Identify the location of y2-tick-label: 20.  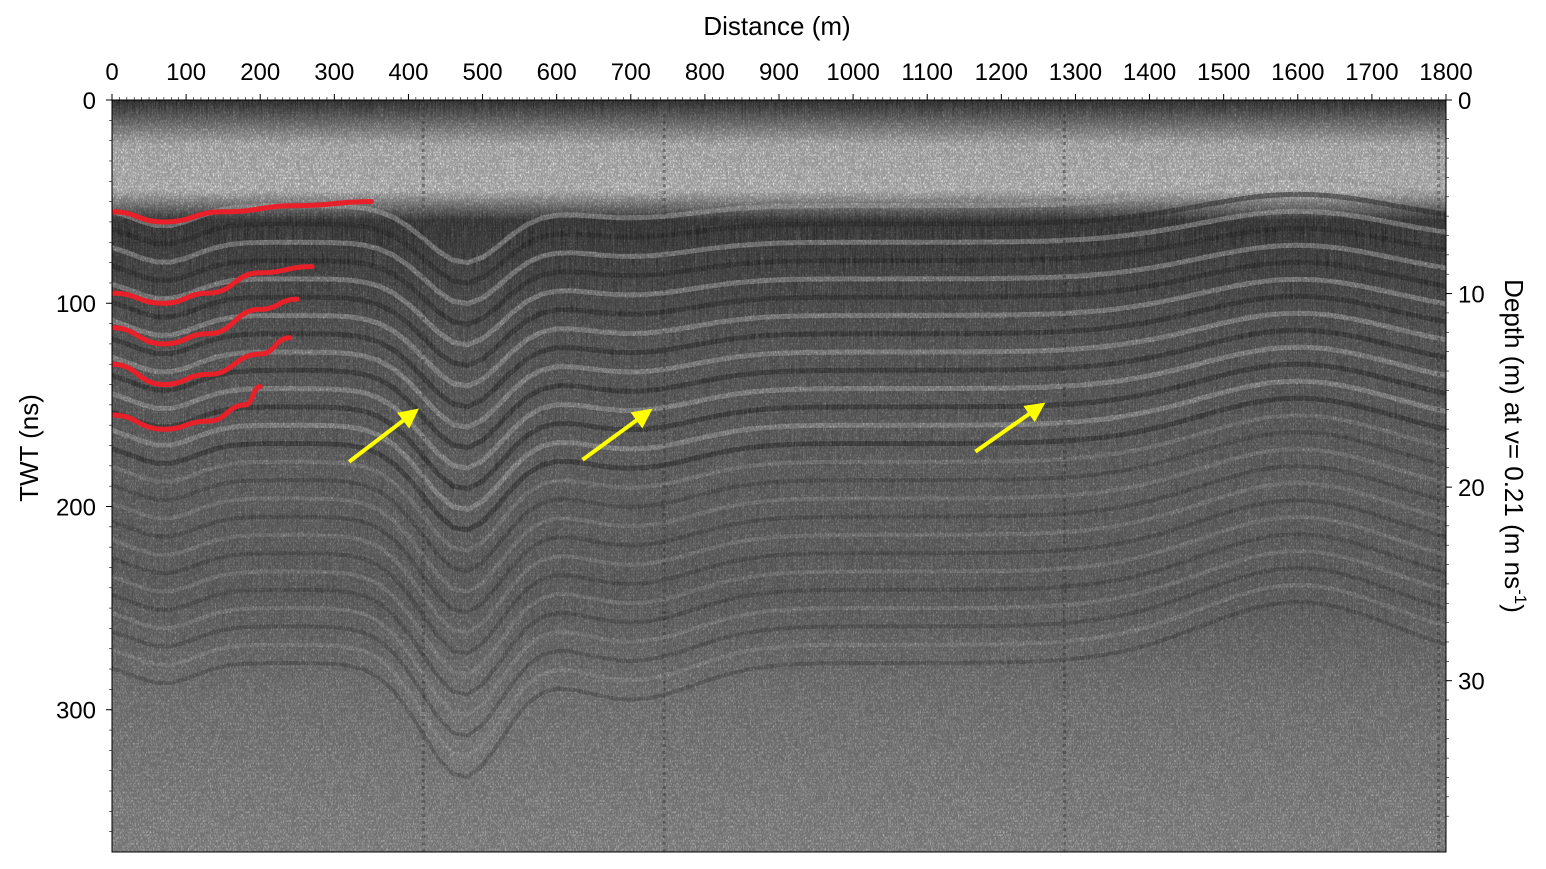
(1471, 488).